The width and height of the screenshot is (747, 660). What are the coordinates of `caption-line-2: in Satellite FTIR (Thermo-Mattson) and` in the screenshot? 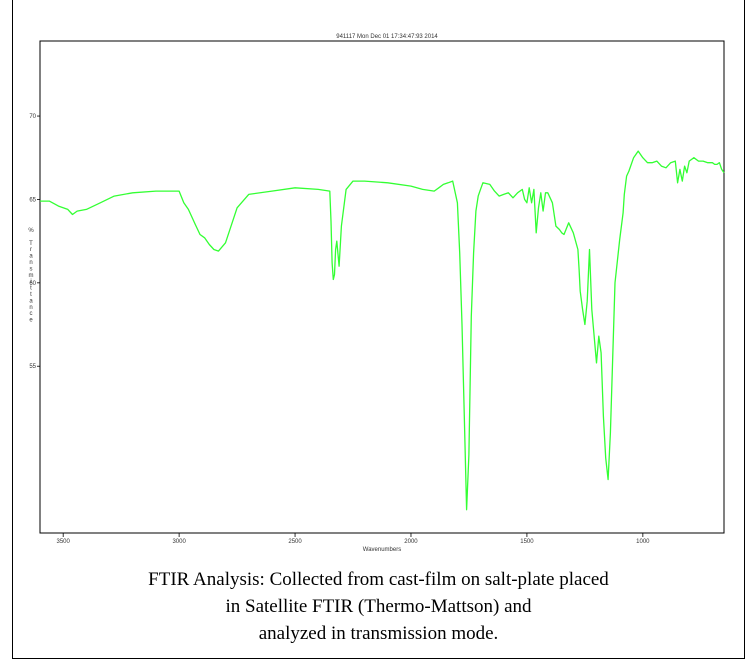 It's located at (378, 606).